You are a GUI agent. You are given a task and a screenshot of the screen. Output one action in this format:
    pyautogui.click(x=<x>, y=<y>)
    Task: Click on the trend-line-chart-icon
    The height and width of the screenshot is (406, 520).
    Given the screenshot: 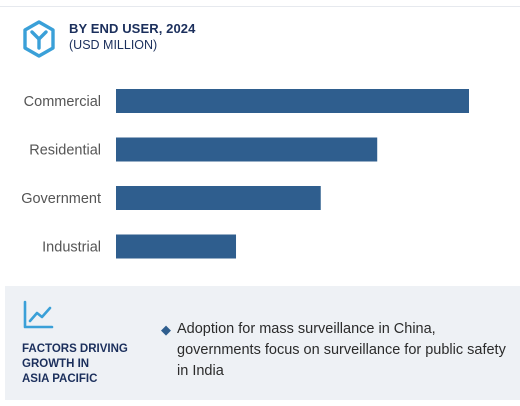 What is the action you would take?
    pyautogui.click(x=38, y=314)
    